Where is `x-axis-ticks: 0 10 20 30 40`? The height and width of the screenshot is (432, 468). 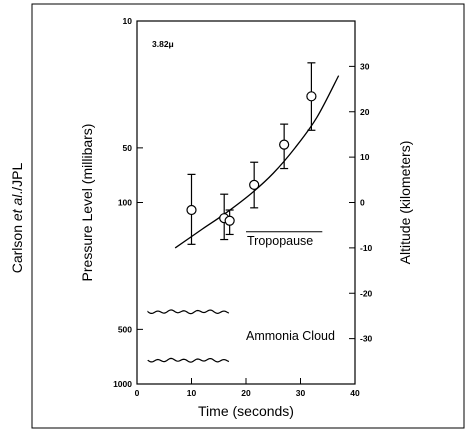
x-axis-ticks: 0 10 20 30 40 is located at coordinates (247, 388).